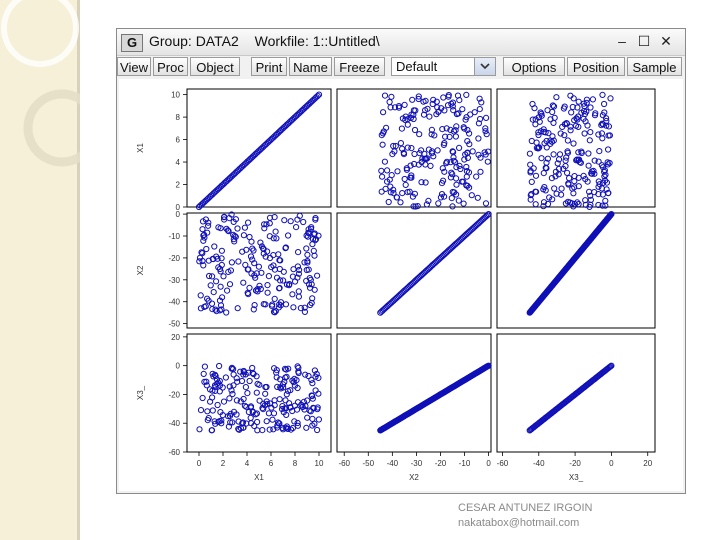  Describe the element at coordinates (310, 66) in the screenshot. I see `name-button: Name` at that location.